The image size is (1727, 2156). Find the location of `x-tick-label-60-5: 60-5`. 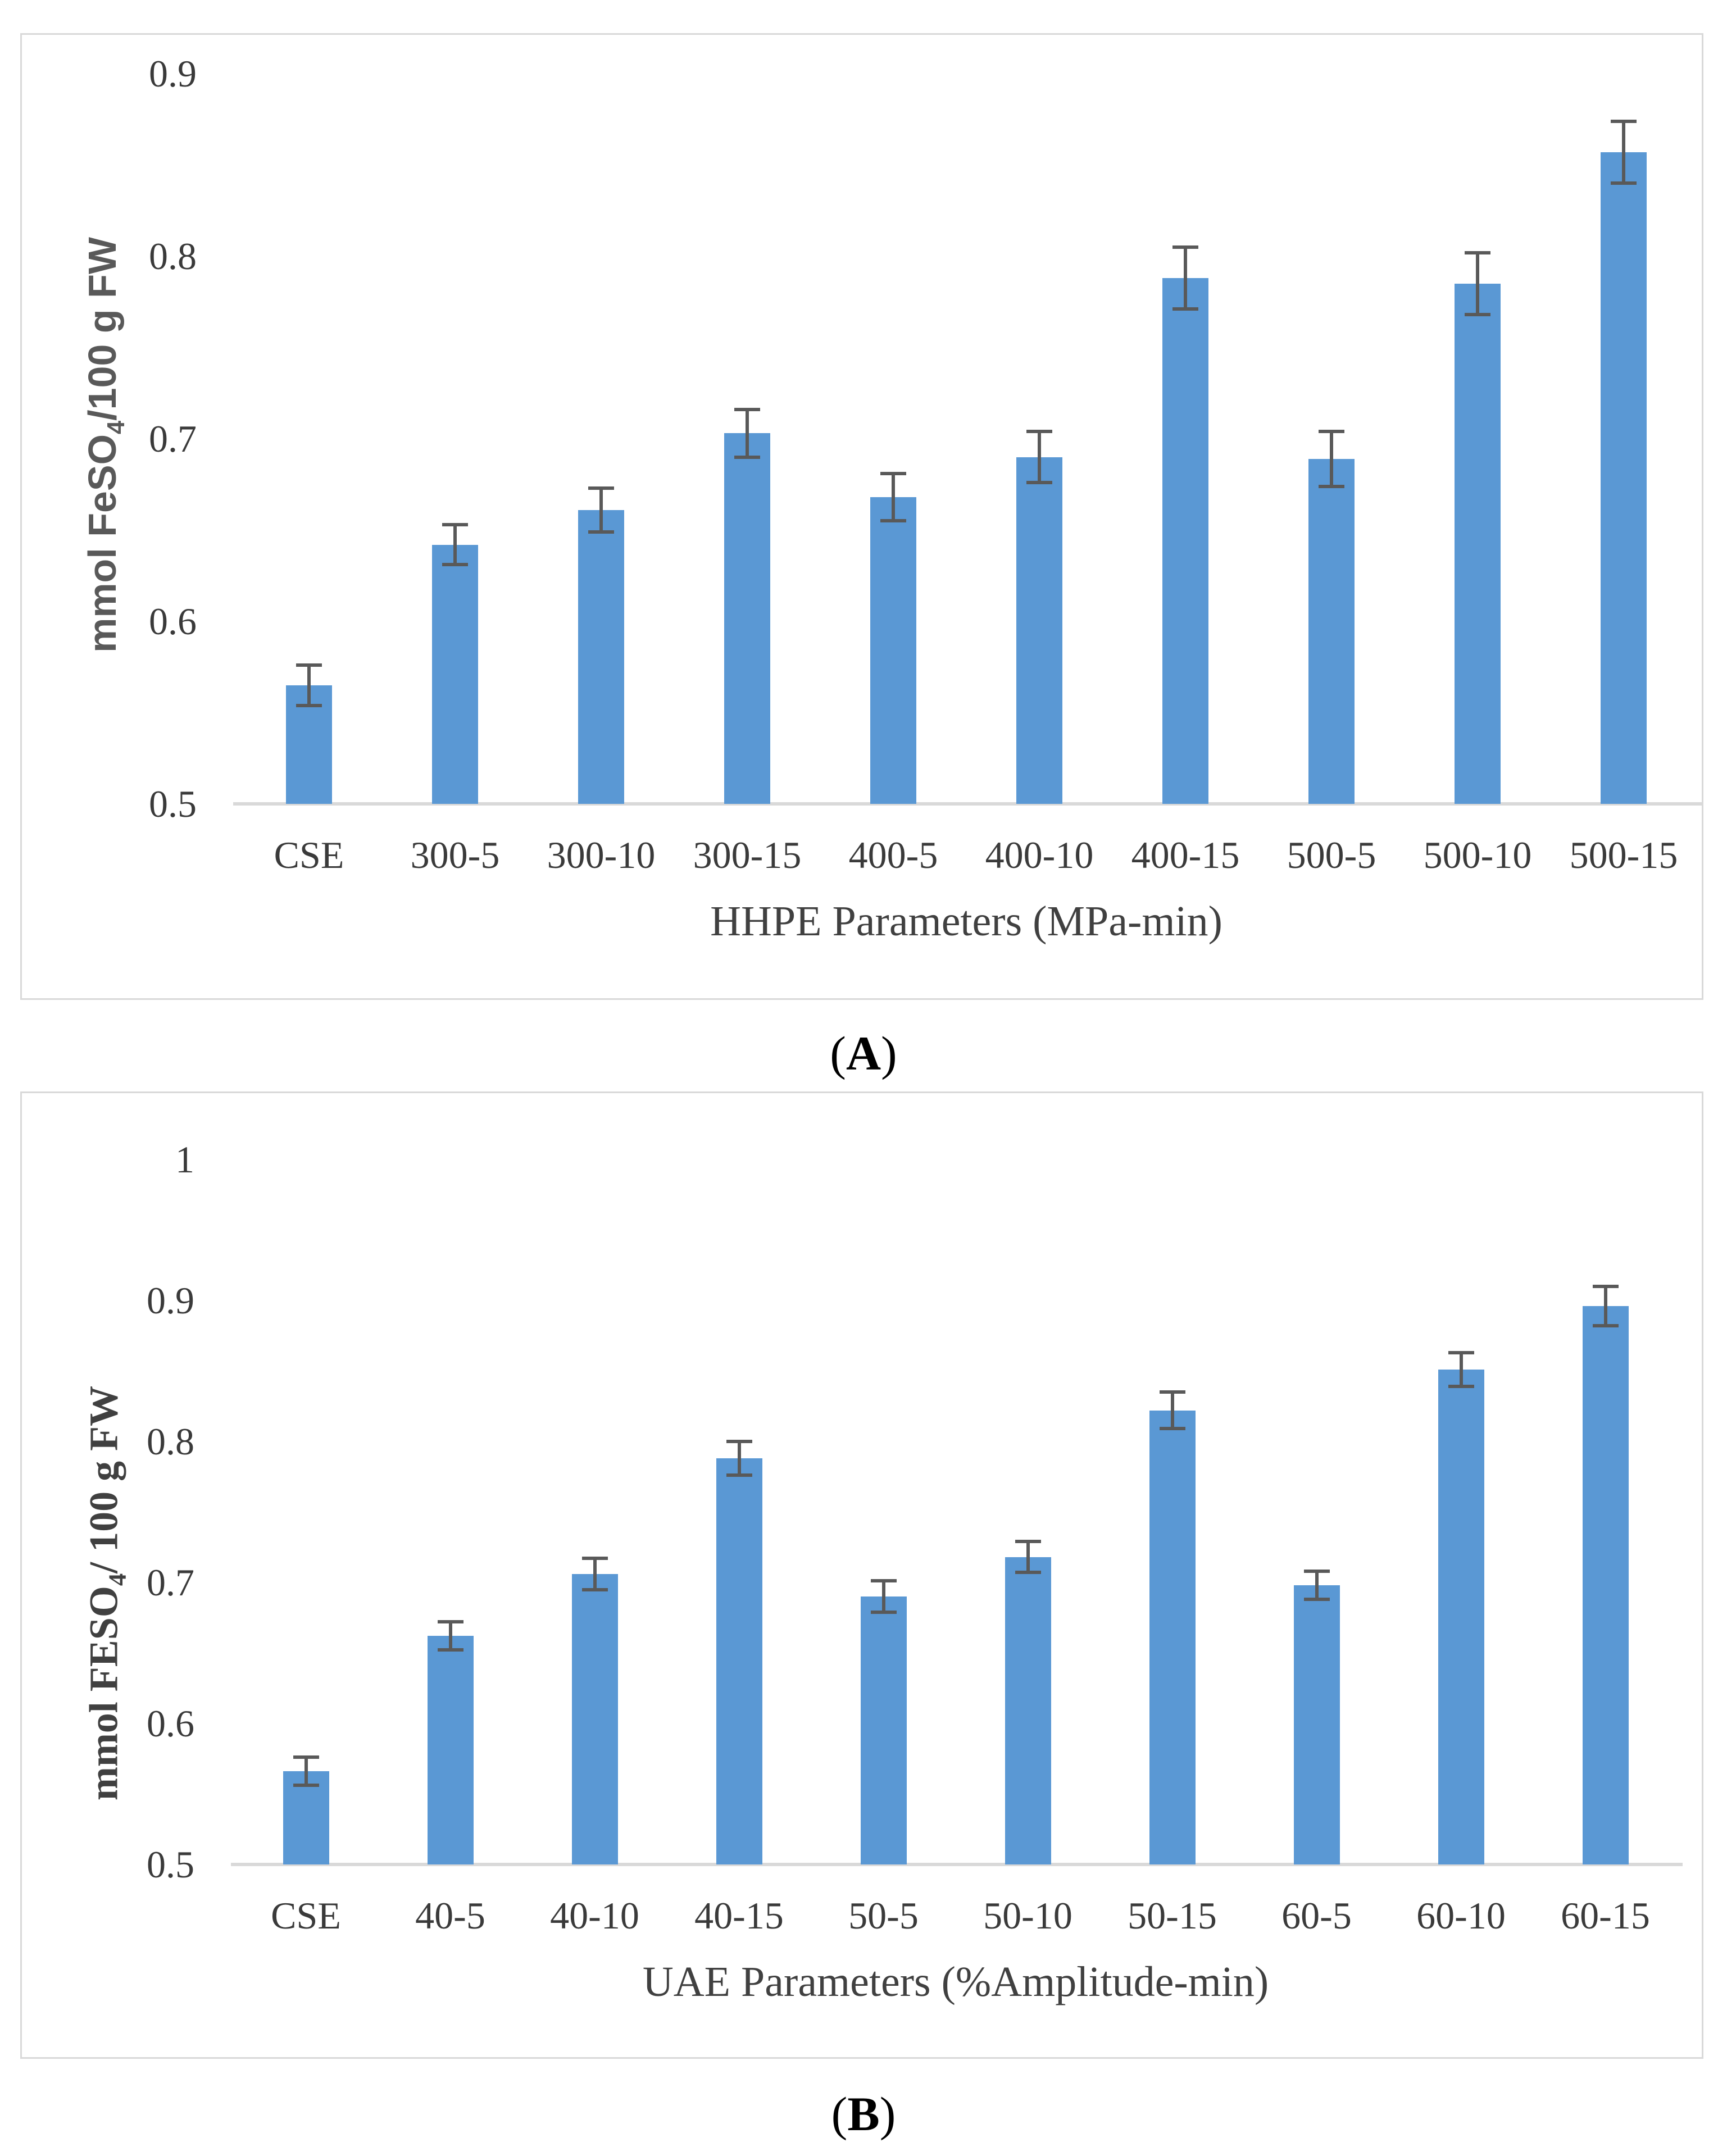

x-tick-label-60-5: 60-5 is located at coordinates (1316, 1916).